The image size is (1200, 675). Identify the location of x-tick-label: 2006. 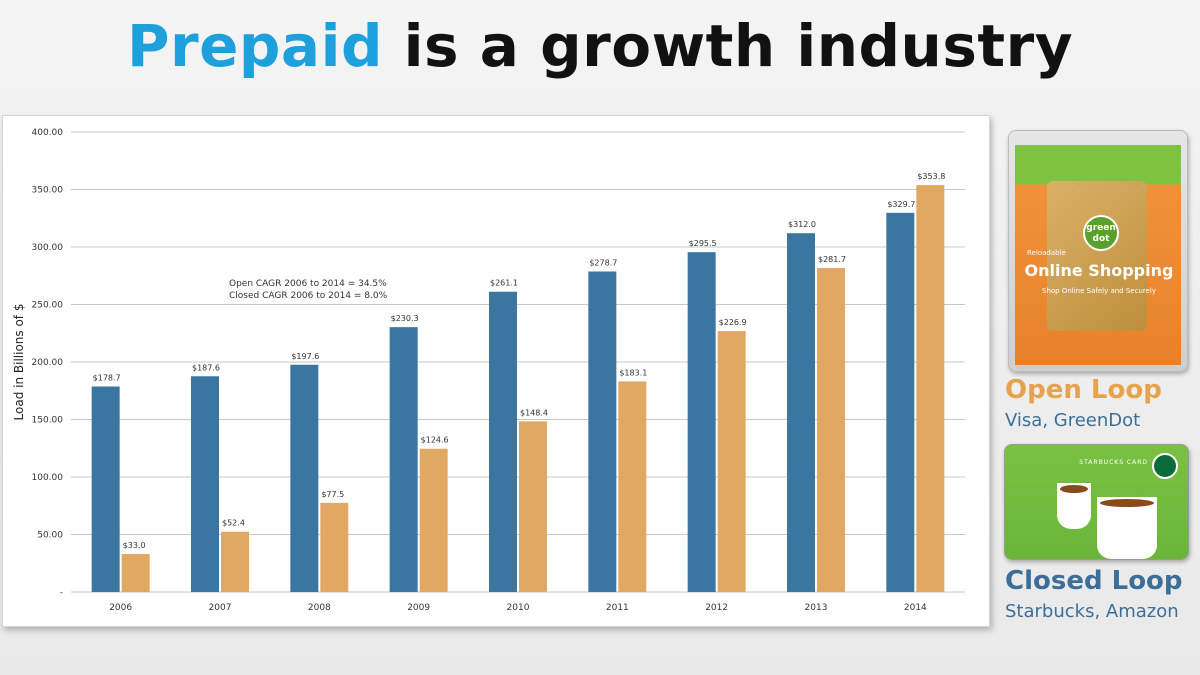
(120, 608).